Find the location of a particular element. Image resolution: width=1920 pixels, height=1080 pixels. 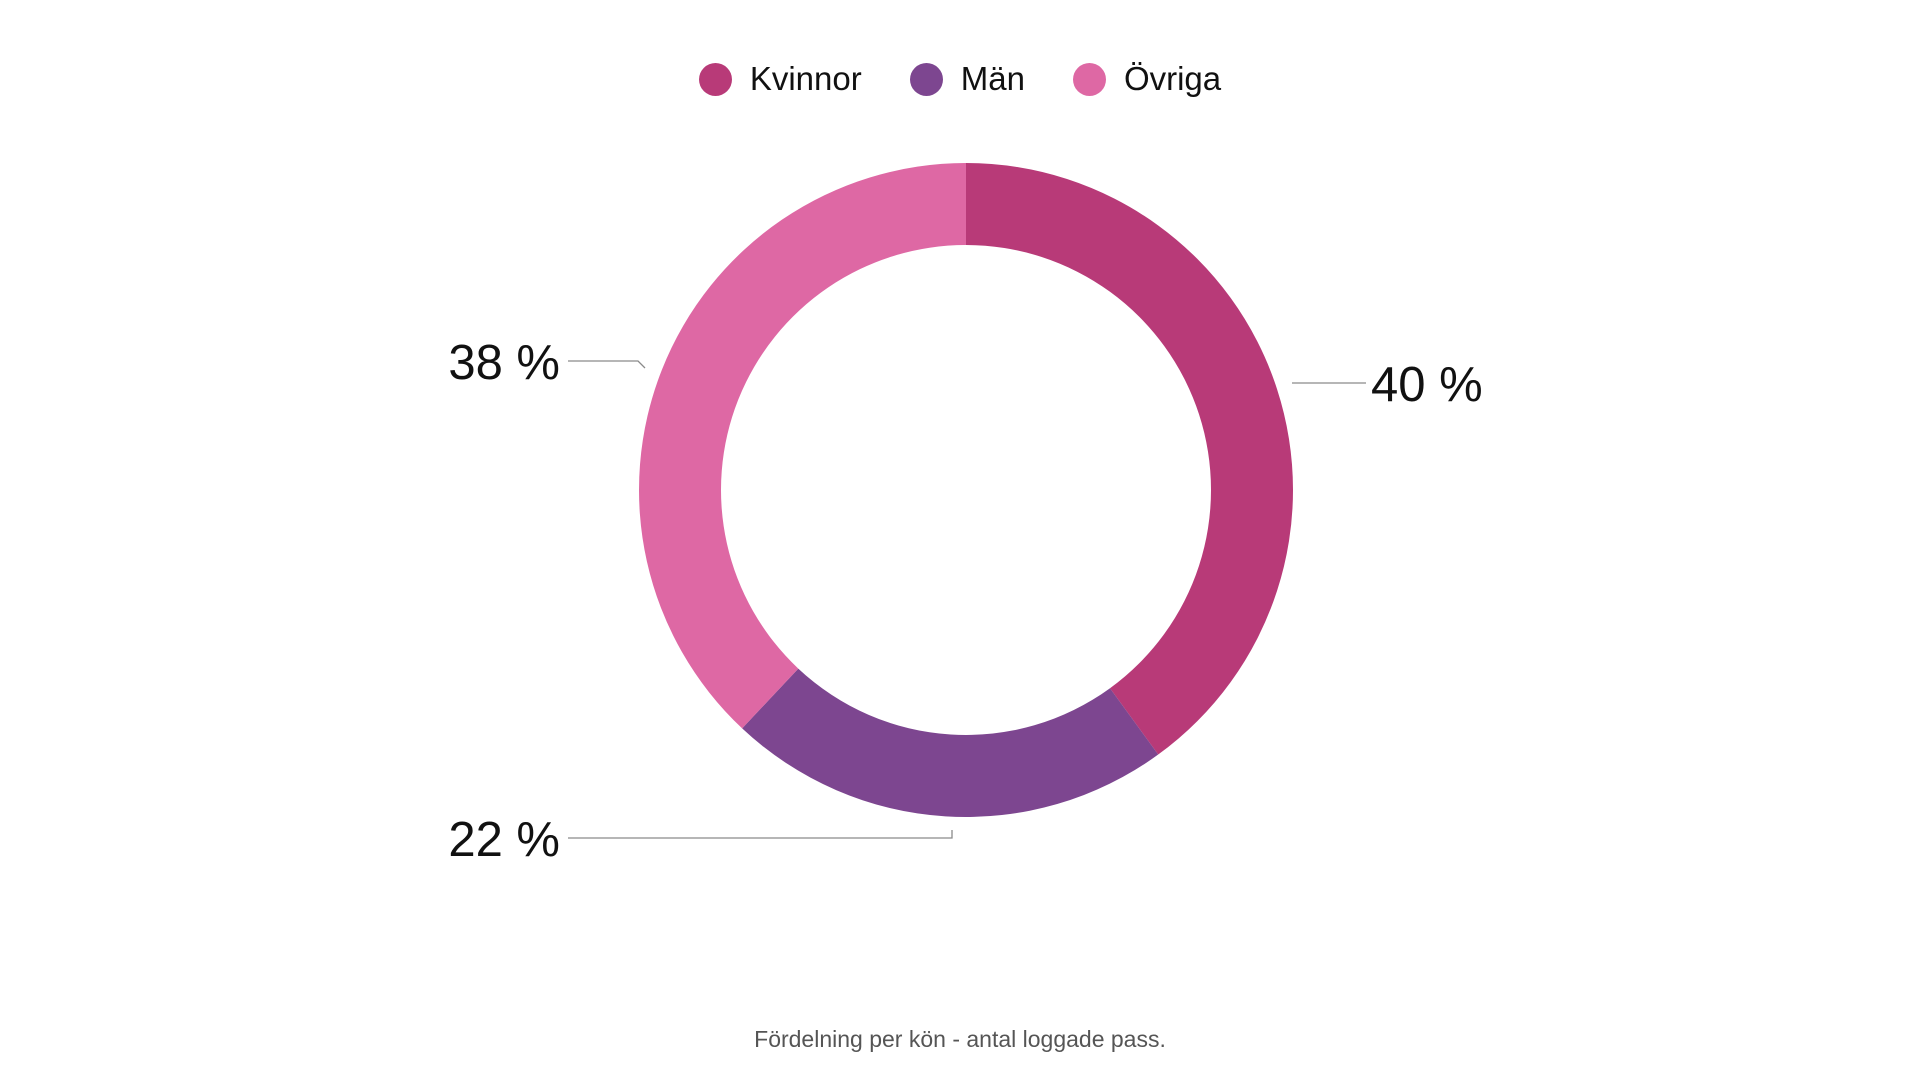

legend-label-kvinnor: Kvinnor is located at coordinates (805, 78).